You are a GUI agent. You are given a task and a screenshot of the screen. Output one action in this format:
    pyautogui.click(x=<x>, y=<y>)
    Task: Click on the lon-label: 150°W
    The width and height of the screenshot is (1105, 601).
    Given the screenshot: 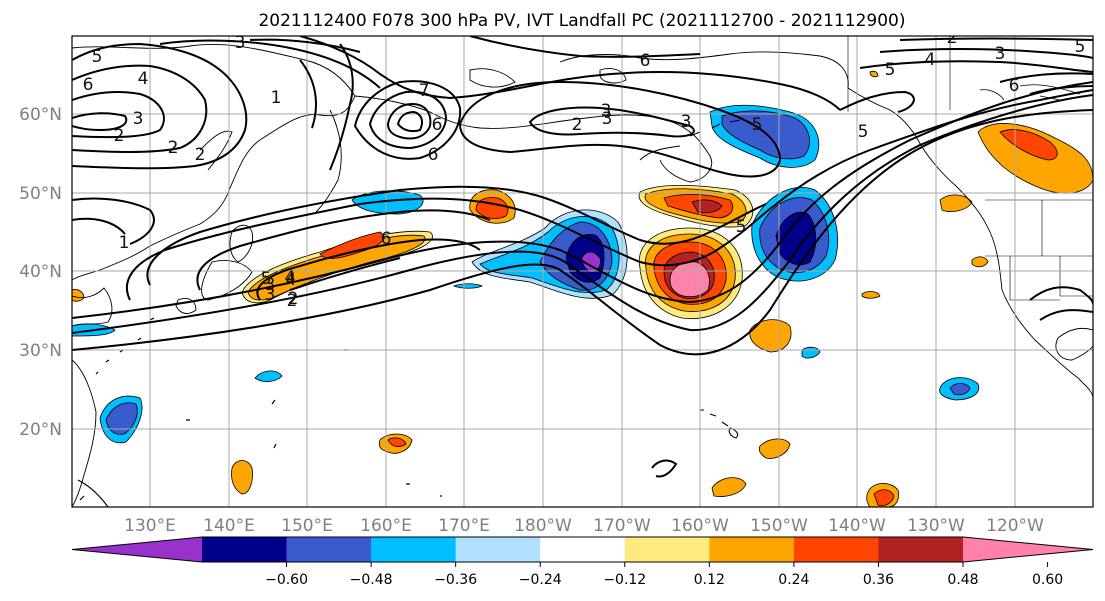 What is the action you would take?
    pyautogui.click(x=779, y=526)
    